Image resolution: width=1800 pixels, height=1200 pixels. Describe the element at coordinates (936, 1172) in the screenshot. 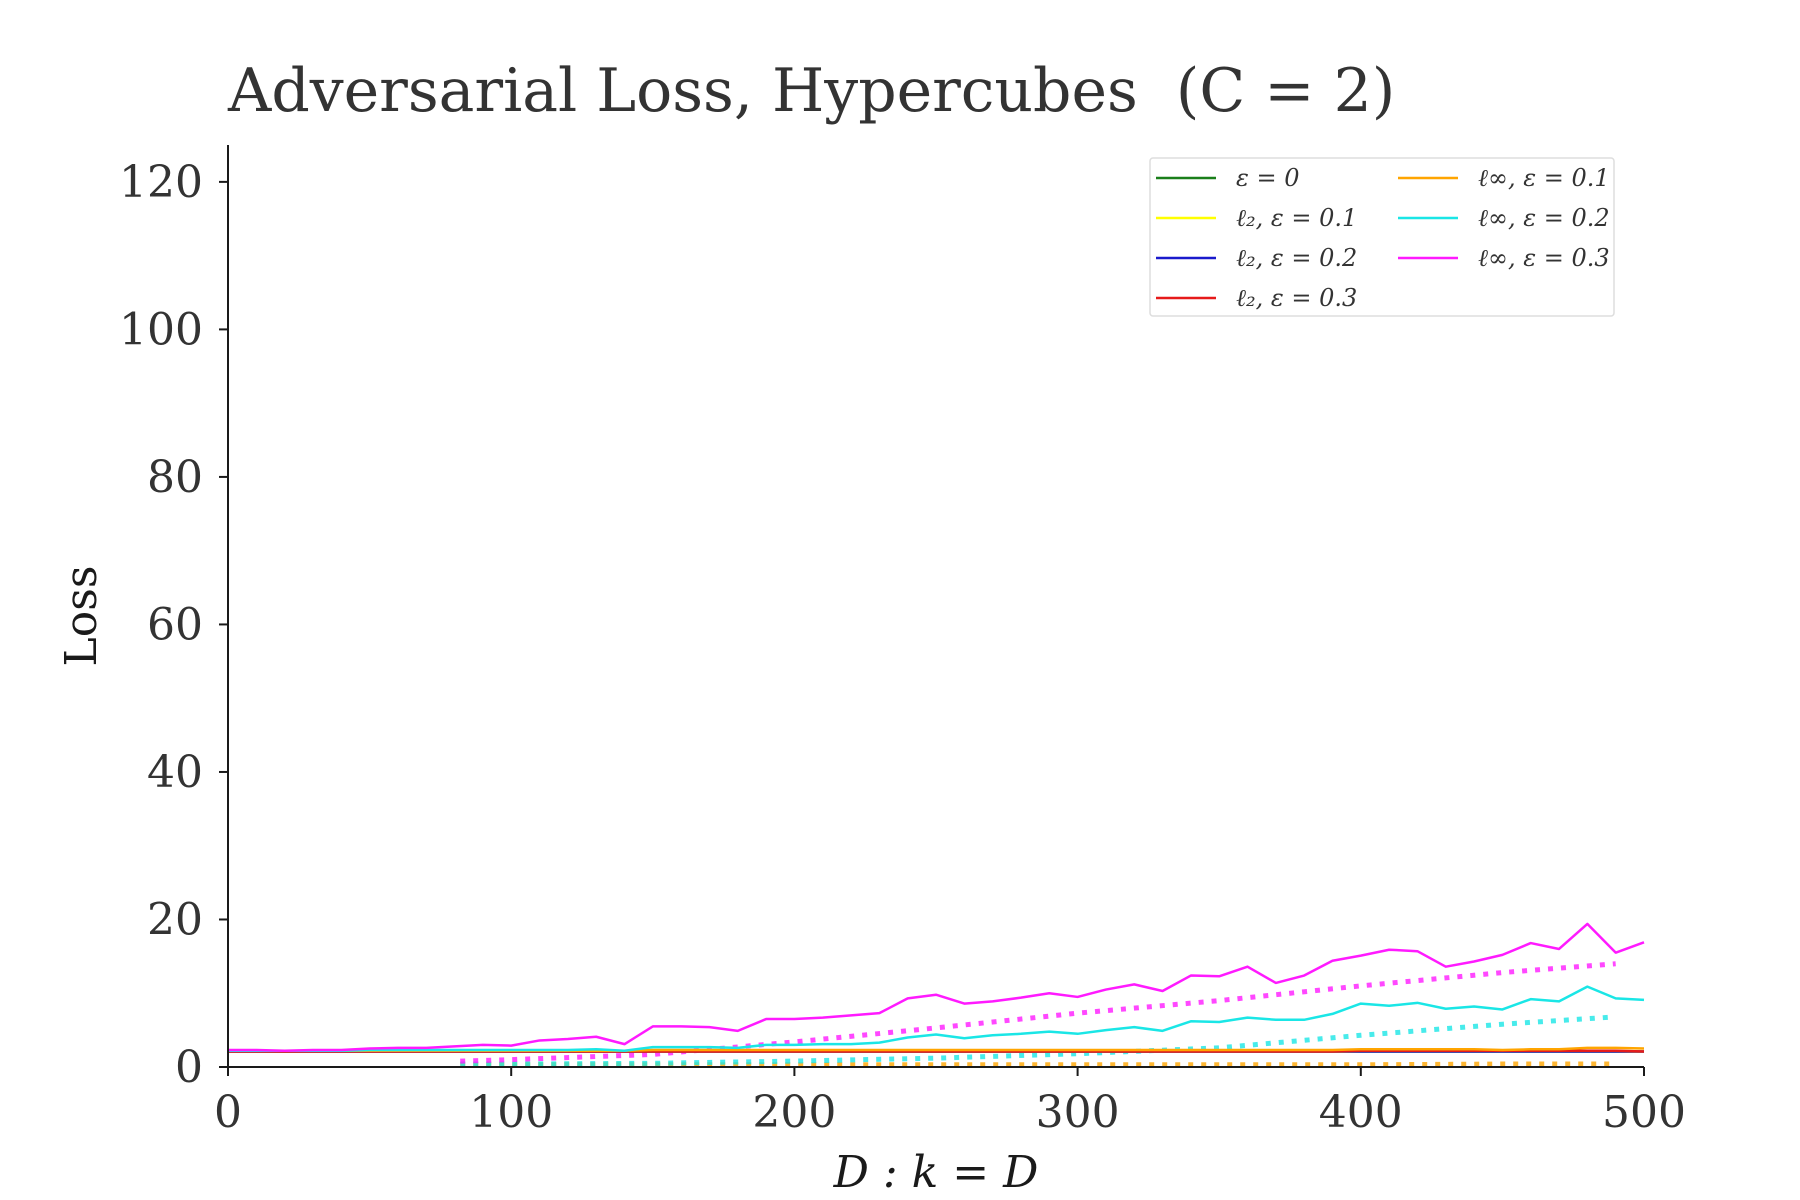

I see `x-axis-label: D : k = D` at that location.